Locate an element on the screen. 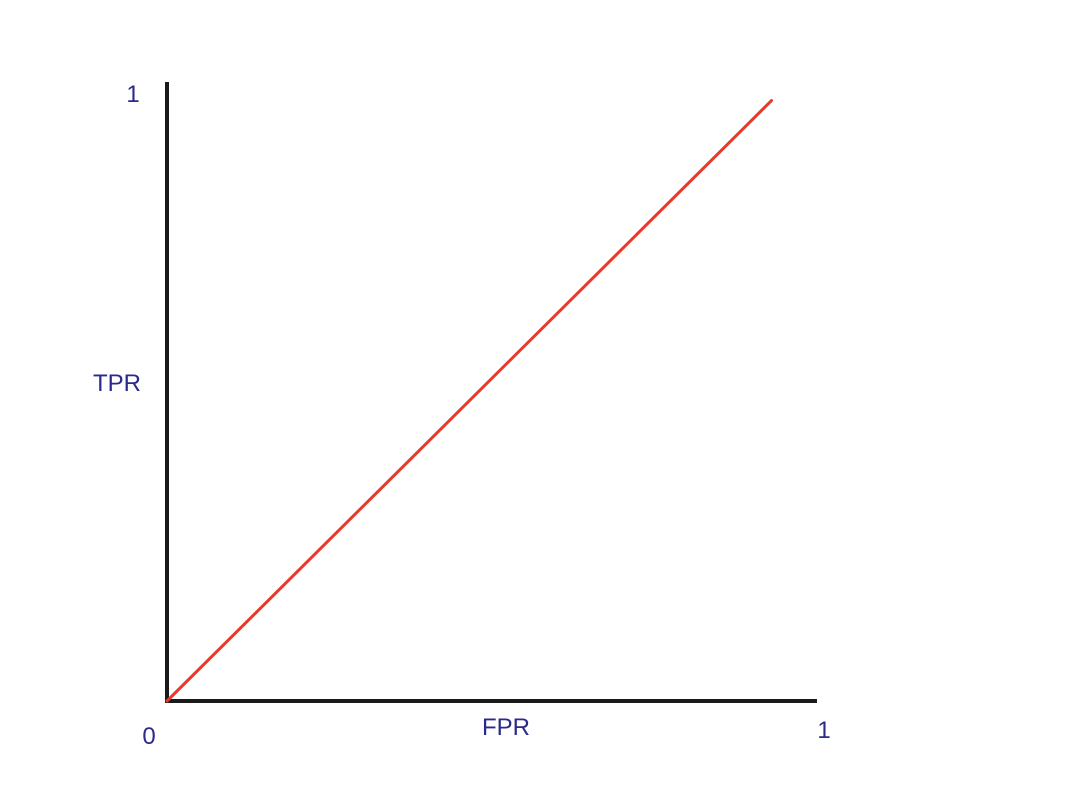 The height and width of the screenshot is (798, 1082). y-axis-label: TPR is located at coordinates (117, 383).